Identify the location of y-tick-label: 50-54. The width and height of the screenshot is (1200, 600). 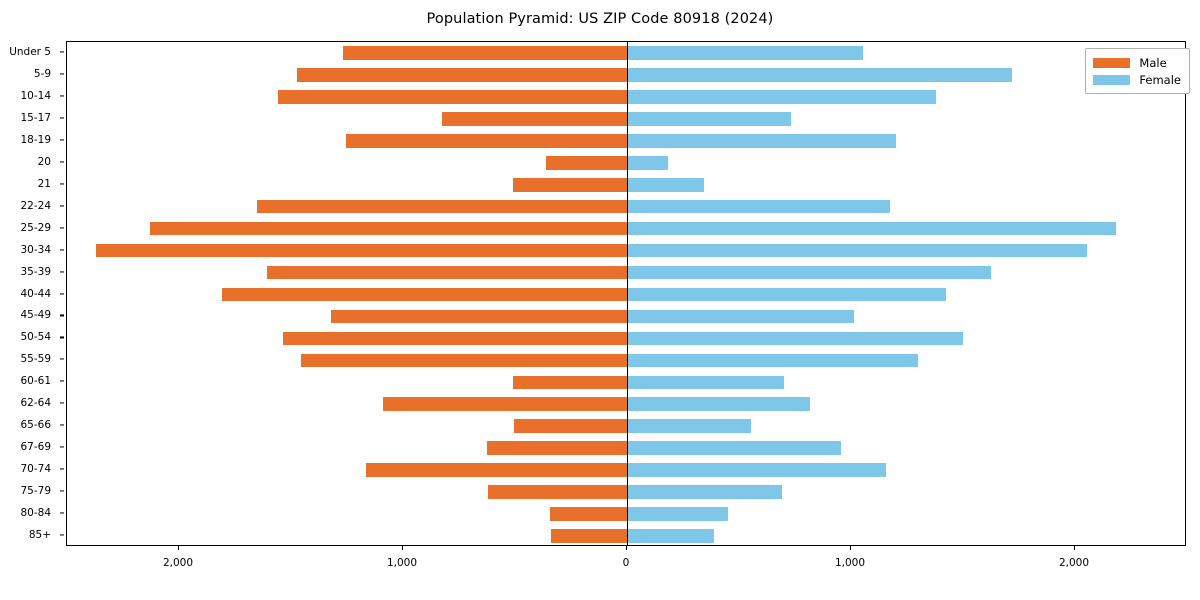
(35, 337).